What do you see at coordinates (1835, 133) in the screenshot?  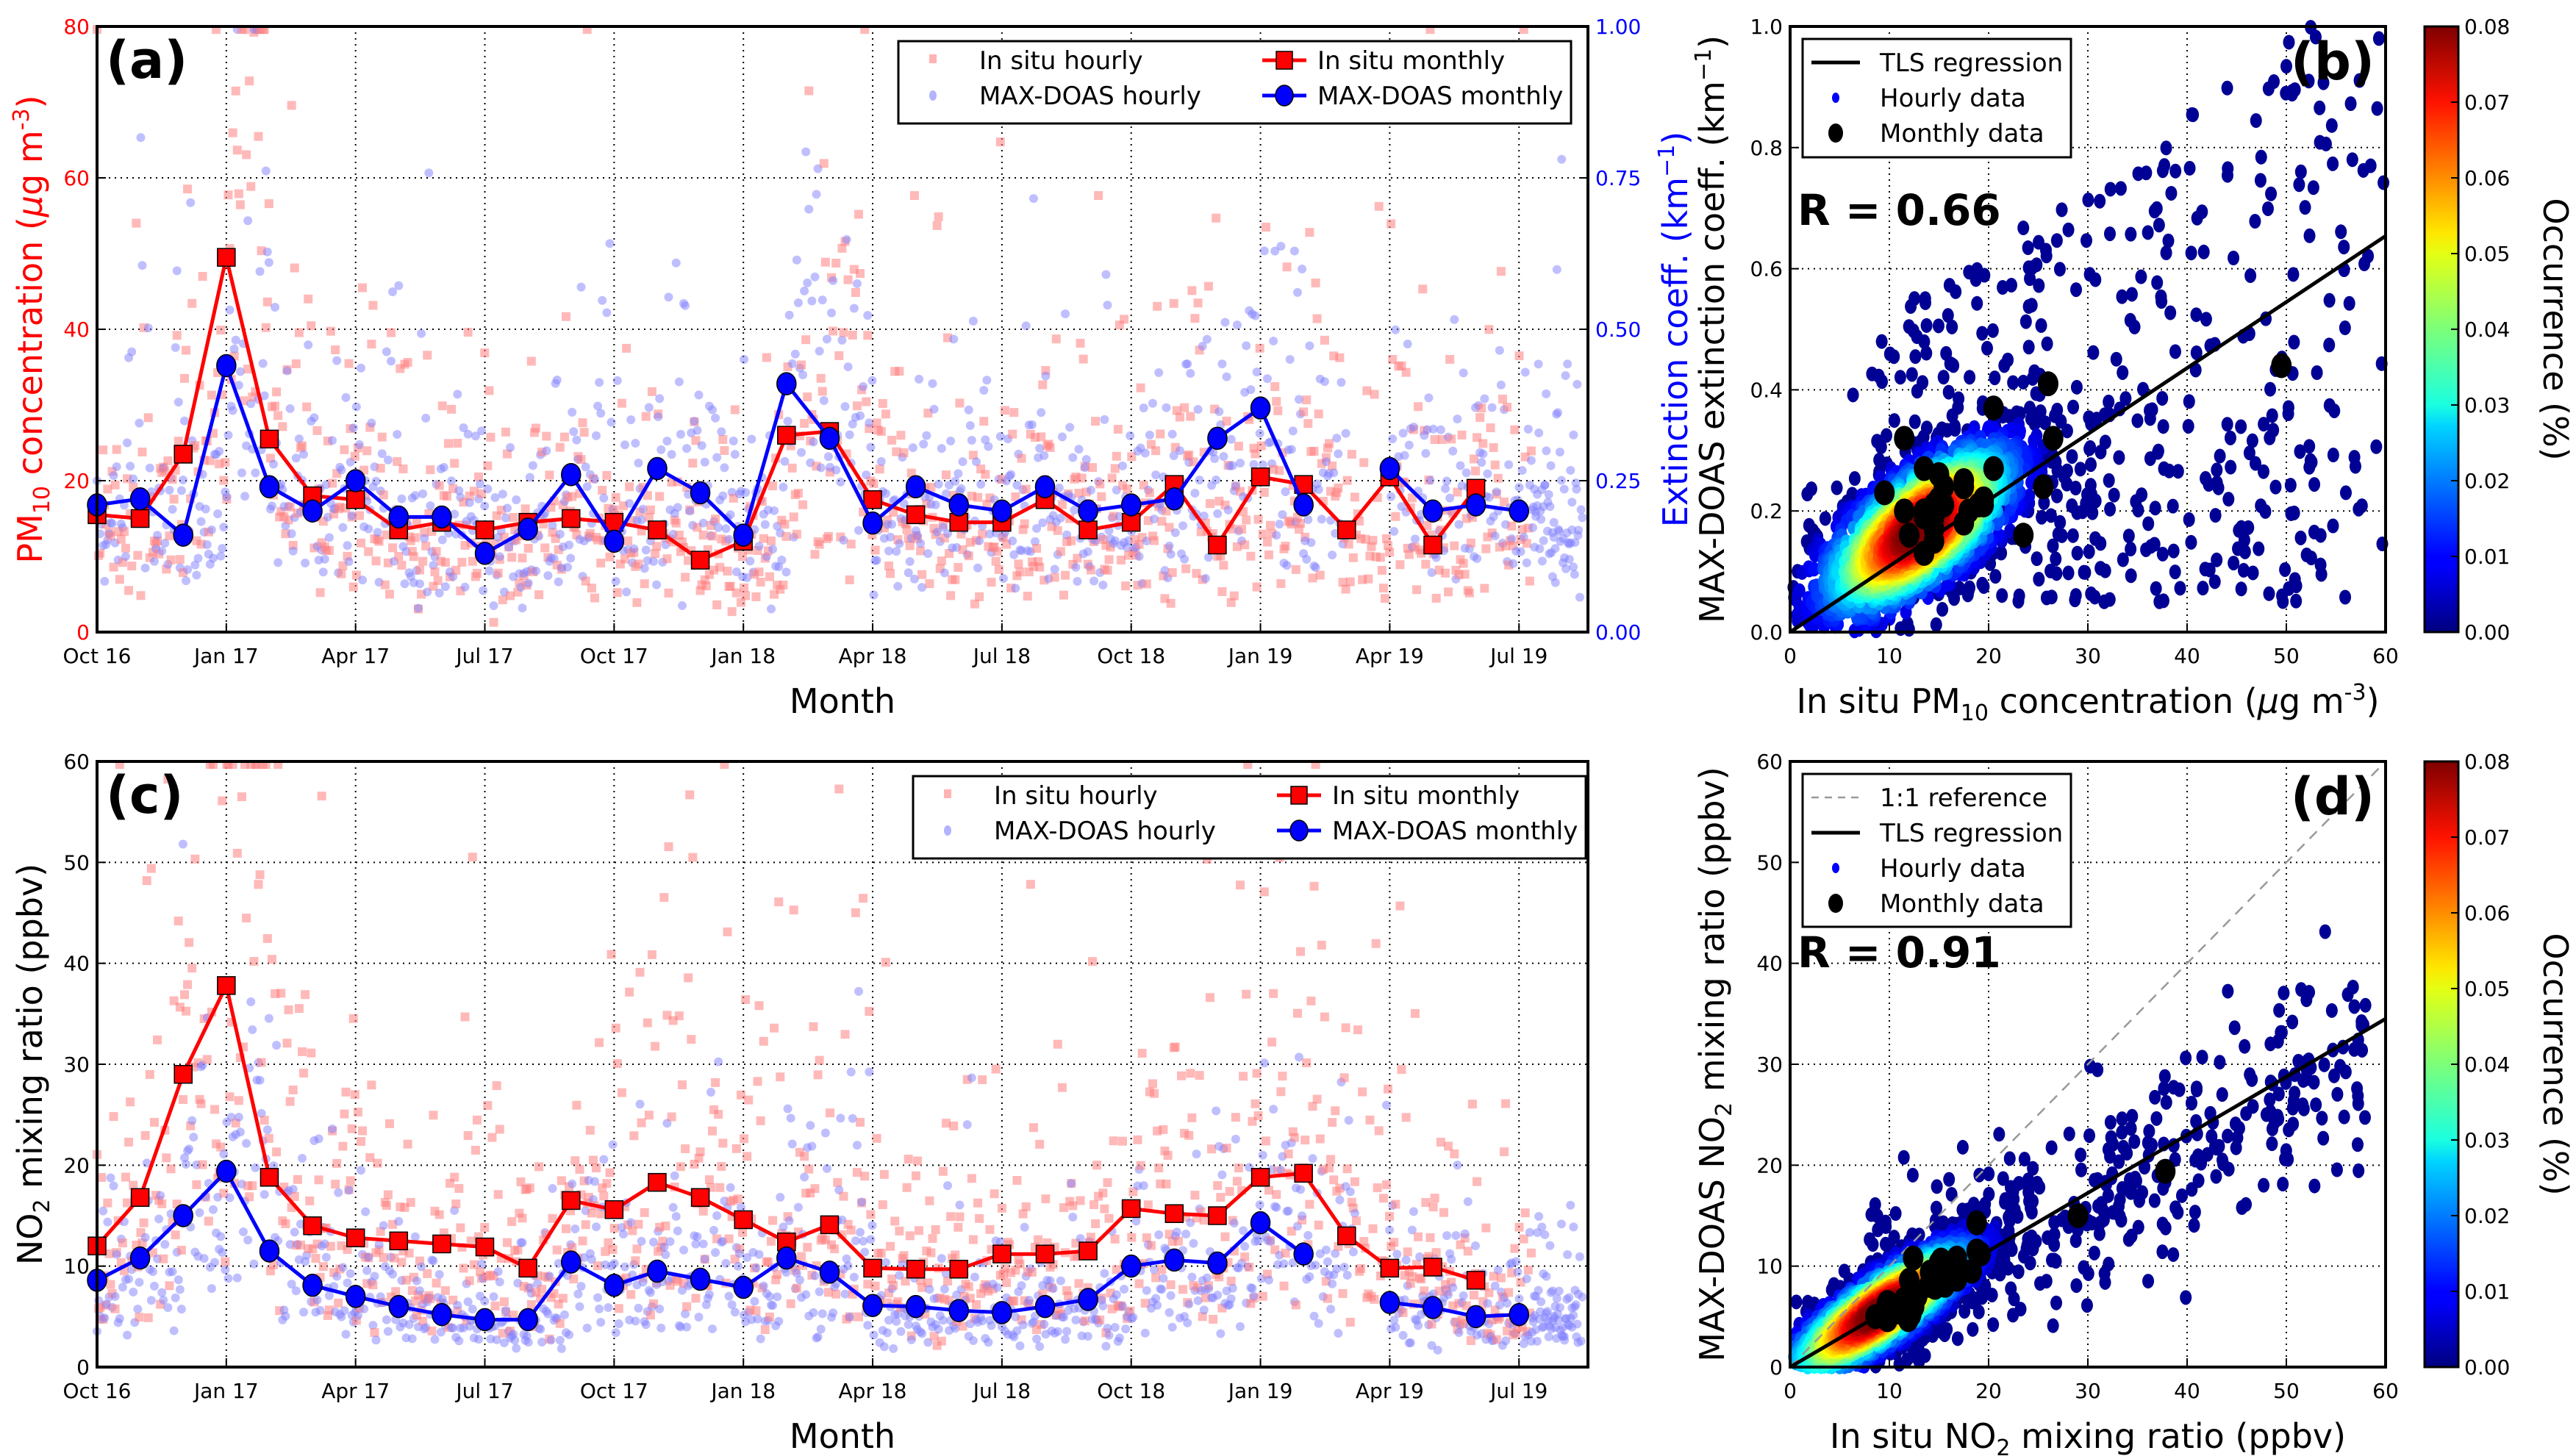 I see `legend-monthly-icon` at bounding box center [1835, 133].